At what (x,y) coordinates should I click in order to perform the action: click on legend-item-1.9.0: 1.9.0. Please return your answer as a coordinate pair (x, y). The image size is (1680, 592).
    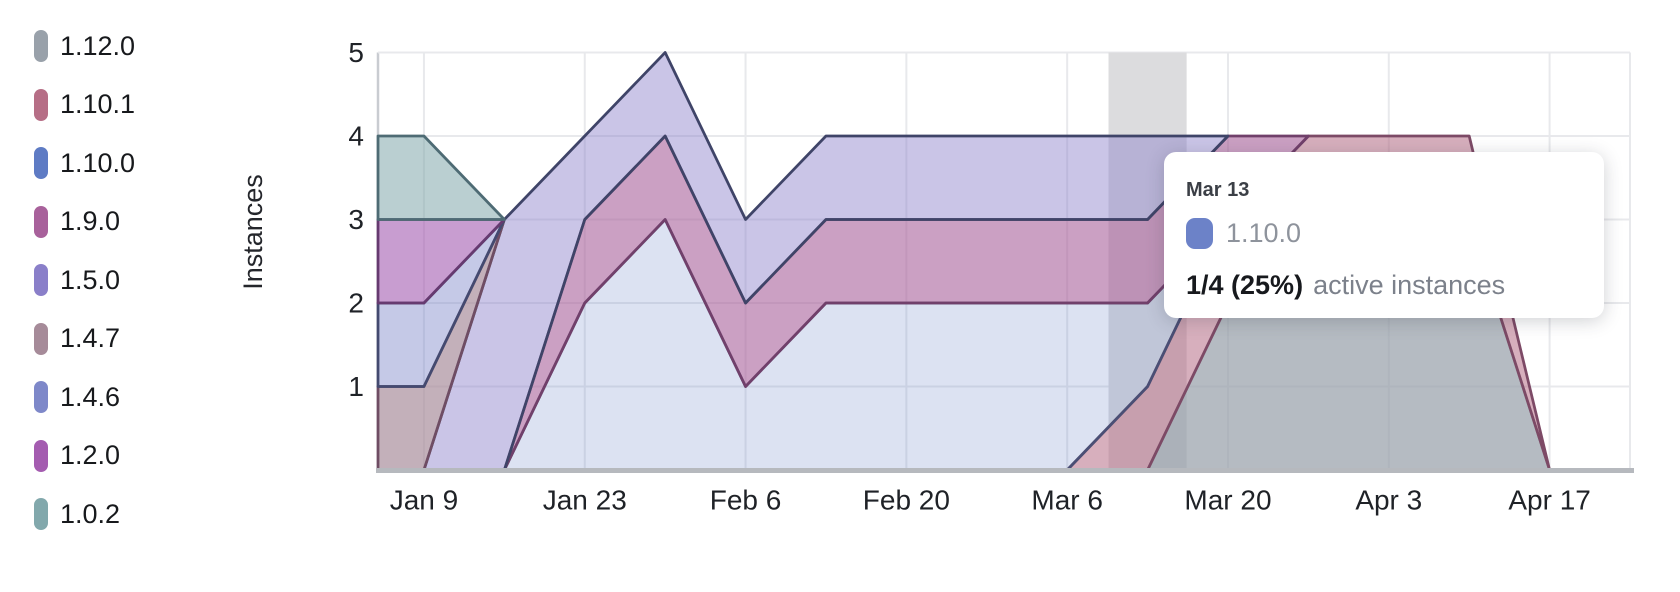
    Looking at the image, I should click on (84, 222).